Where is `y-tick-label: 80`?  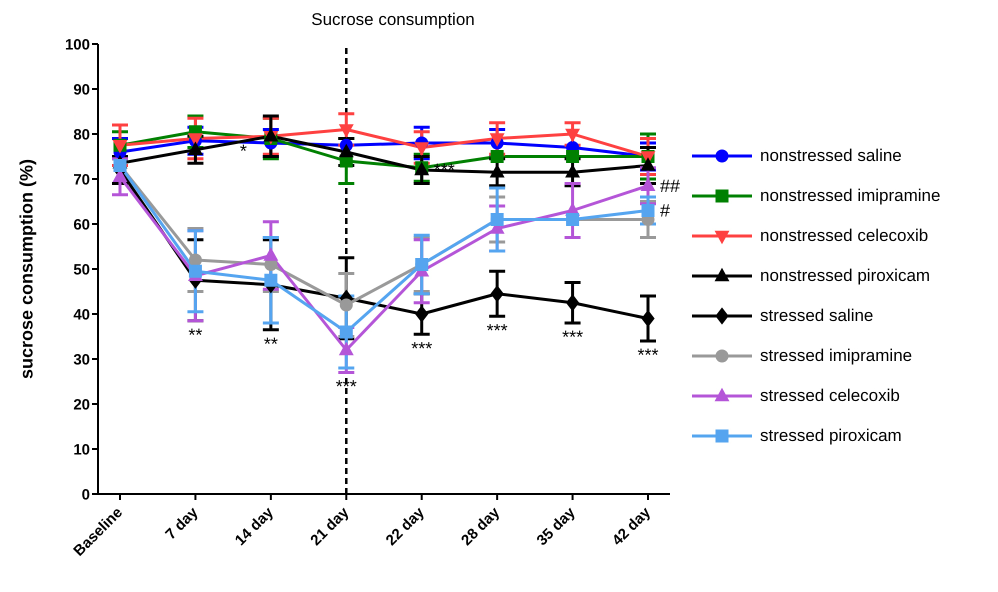
y-tick-label: 80 is located at coordinates (81, 135).